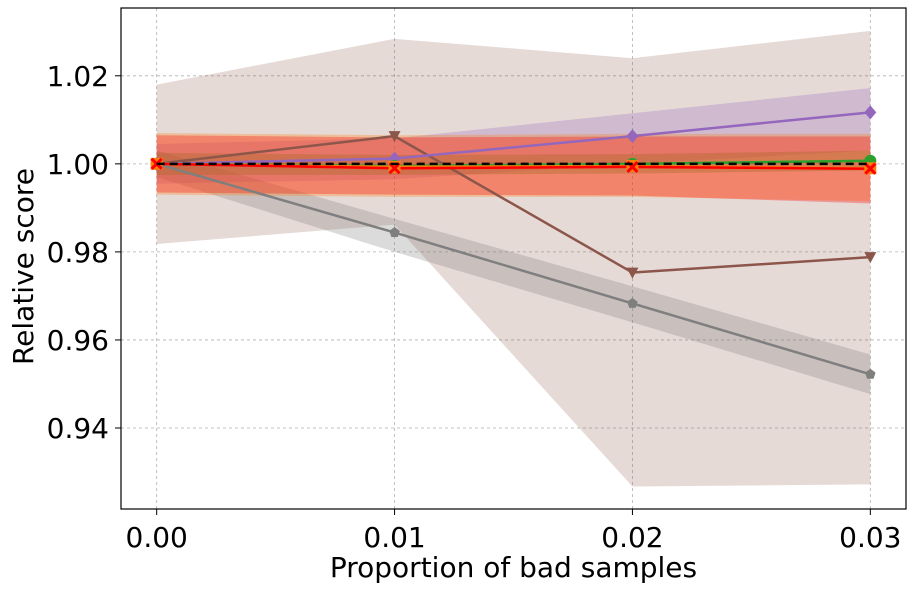 Image resolution: width=913 pixels, height=592 pixels. Describe the element at coordinates (870, 168) in the screenshot. I see `series-red-point` at that location.